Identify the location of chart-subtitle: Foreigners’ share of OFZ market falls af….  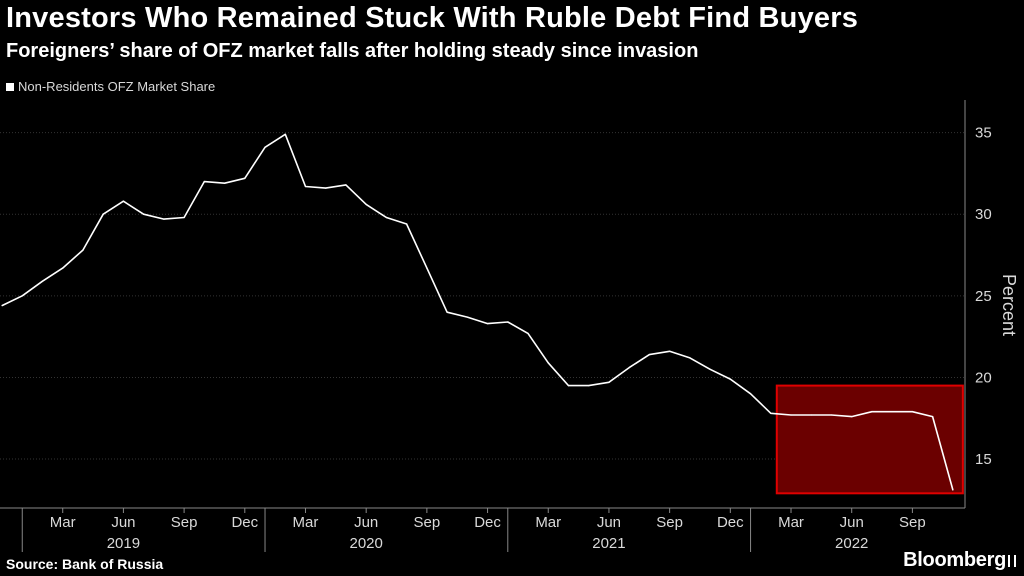
(352, 51).